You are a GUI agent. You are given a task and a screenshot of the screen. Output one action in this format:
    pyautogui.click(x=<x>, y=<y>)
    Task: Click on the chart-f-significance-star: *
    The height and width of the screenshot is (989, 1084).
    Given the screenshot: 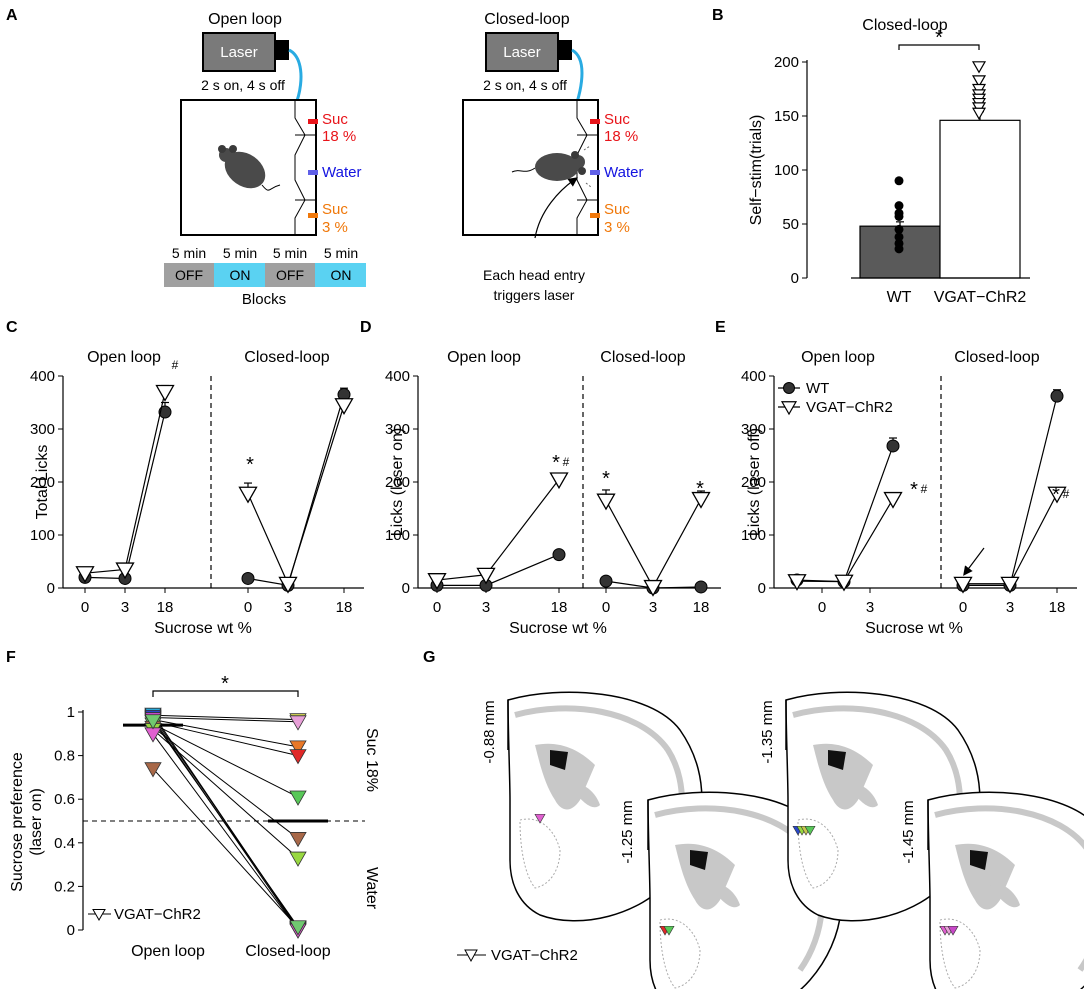 What is the action you would take?
    pyautogui.click(x=225, y=684)
    